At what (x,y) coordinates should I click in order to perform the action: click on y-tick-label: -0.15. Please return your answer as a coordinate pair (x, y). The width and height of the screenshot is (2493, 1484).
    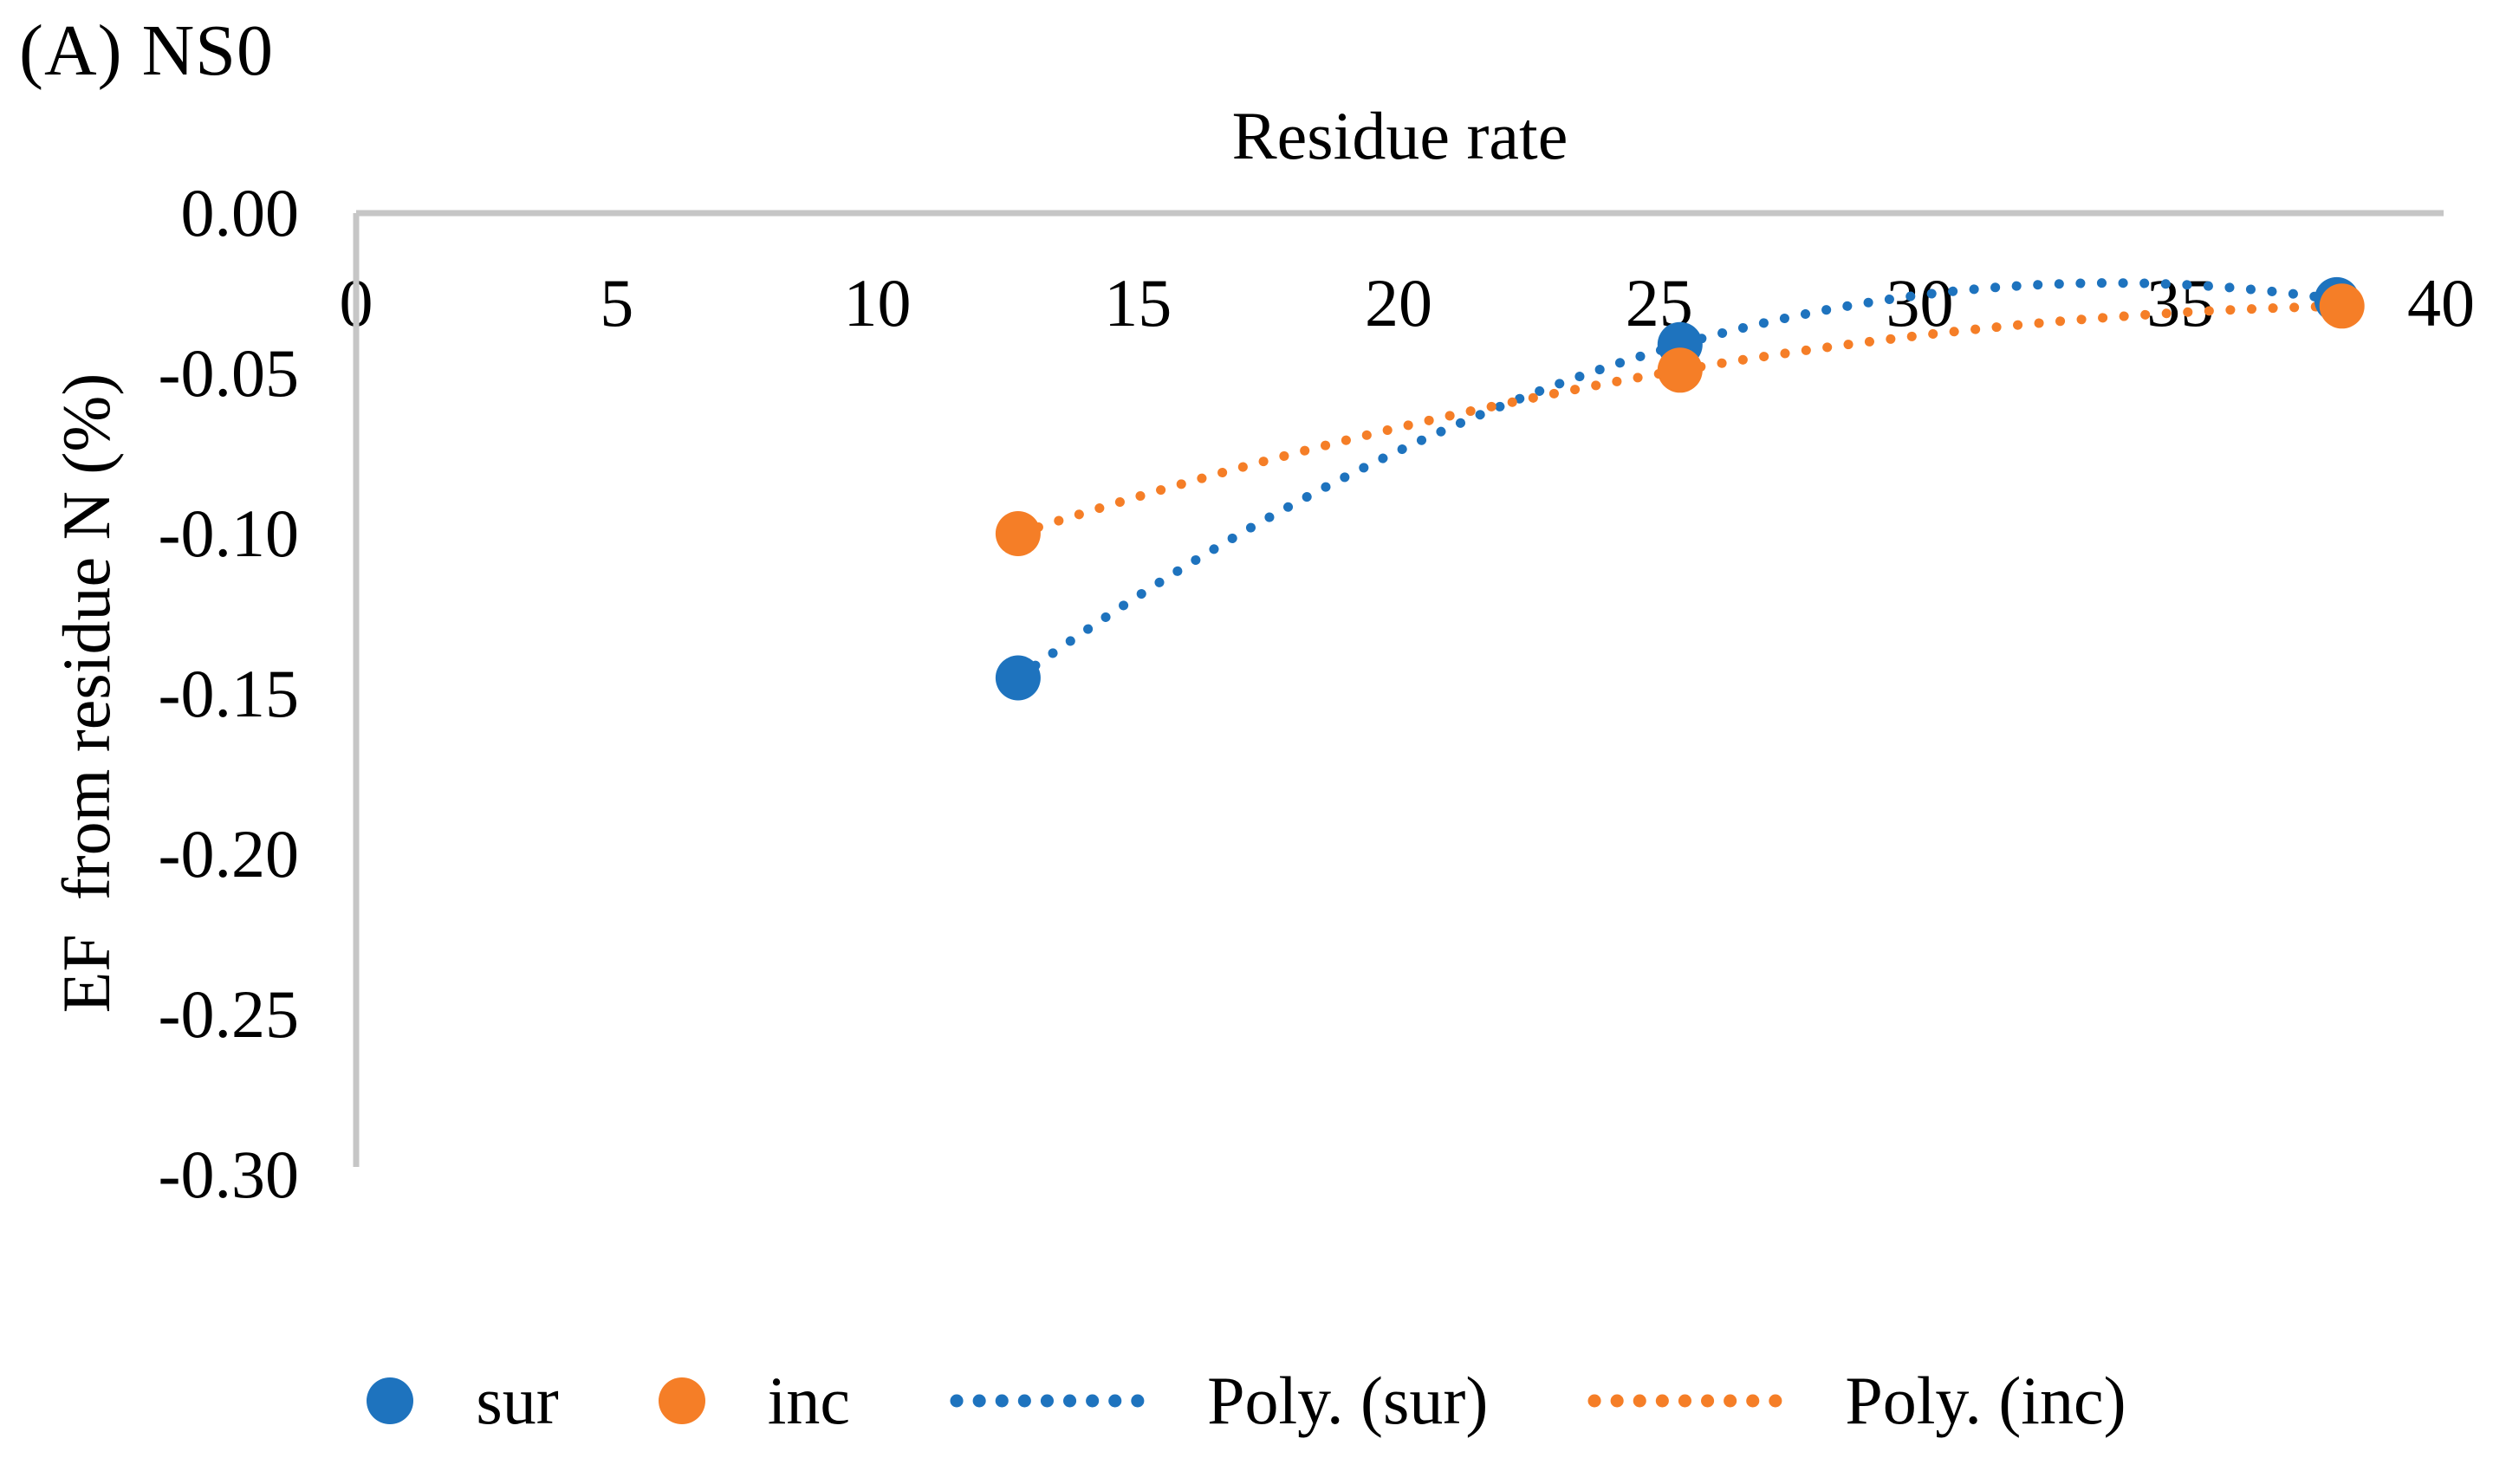
    Looking at the image, I should click on (228, 693).